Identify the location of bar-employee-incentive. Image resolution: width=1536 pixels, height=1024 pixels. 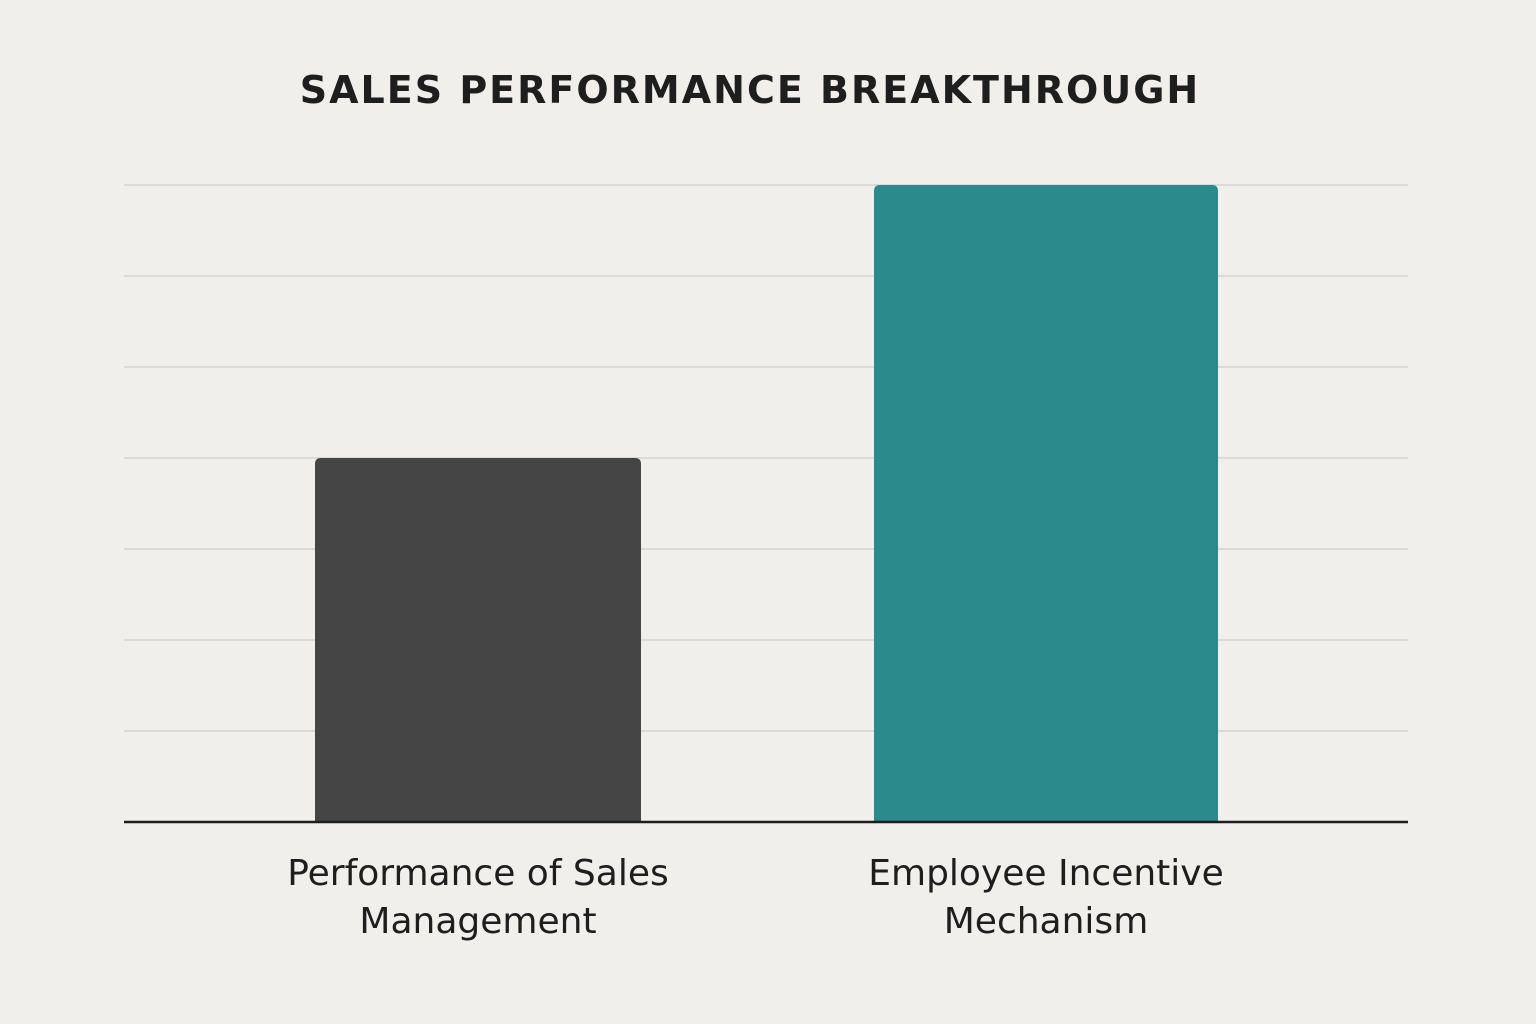
(1046, 503).